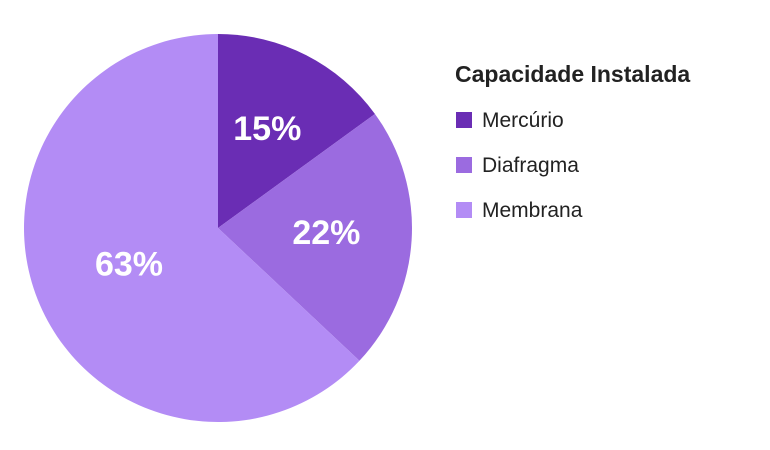 This screenshot has width=770, height=450. What do you see at coordinates (129, 264) in the screenshot?
I see `slice-label-membrana: 63%` at bounding box center [129, 264].